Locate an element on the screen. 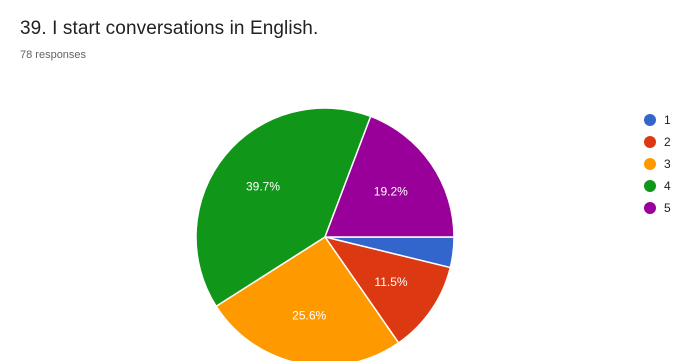  pie-label-3: 25.6% is located at coordinates (309, 315).